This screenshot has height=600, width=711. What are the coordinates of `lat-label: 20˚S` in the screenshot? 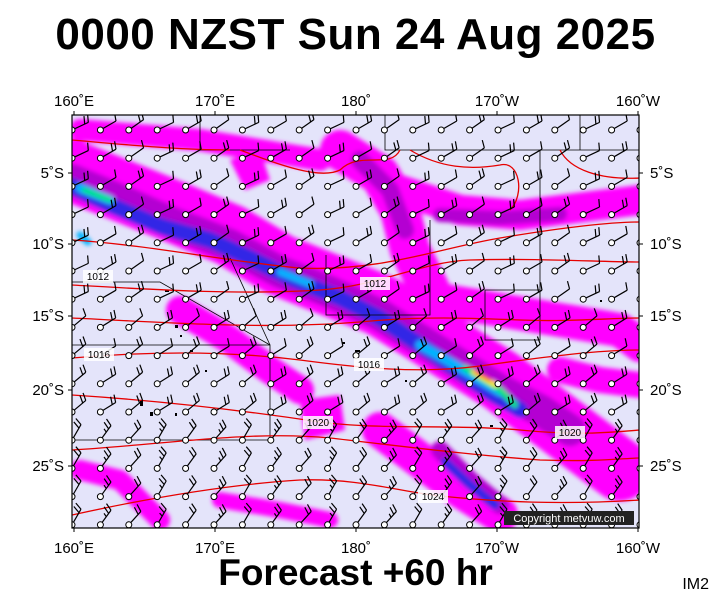 It's located at (666, 390).